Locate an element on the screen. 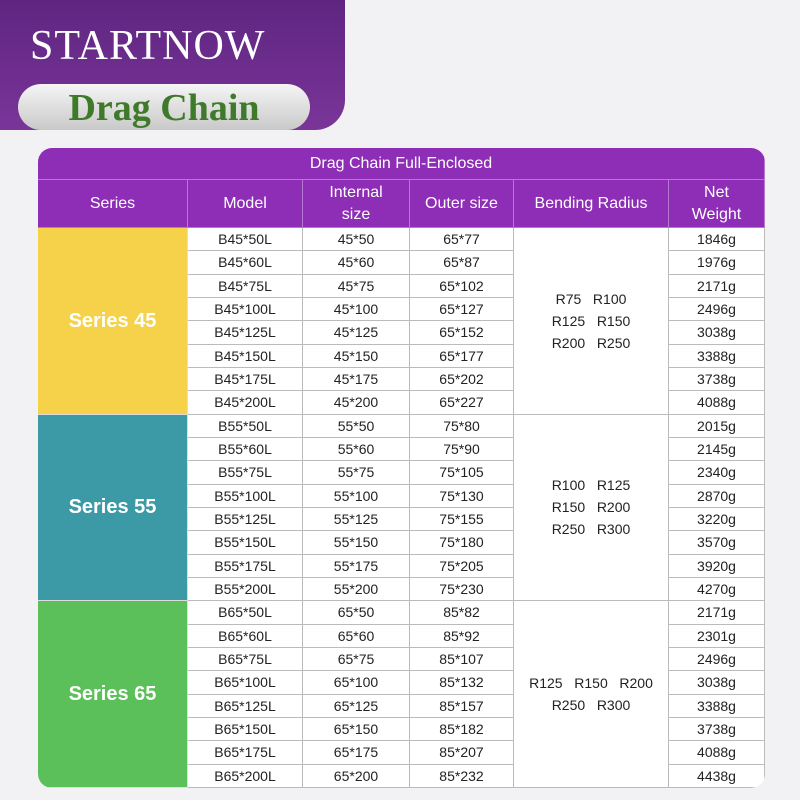 This screenshot has width=800, height=800. data-cell: 55*75 is located at coordinates (356, 473).